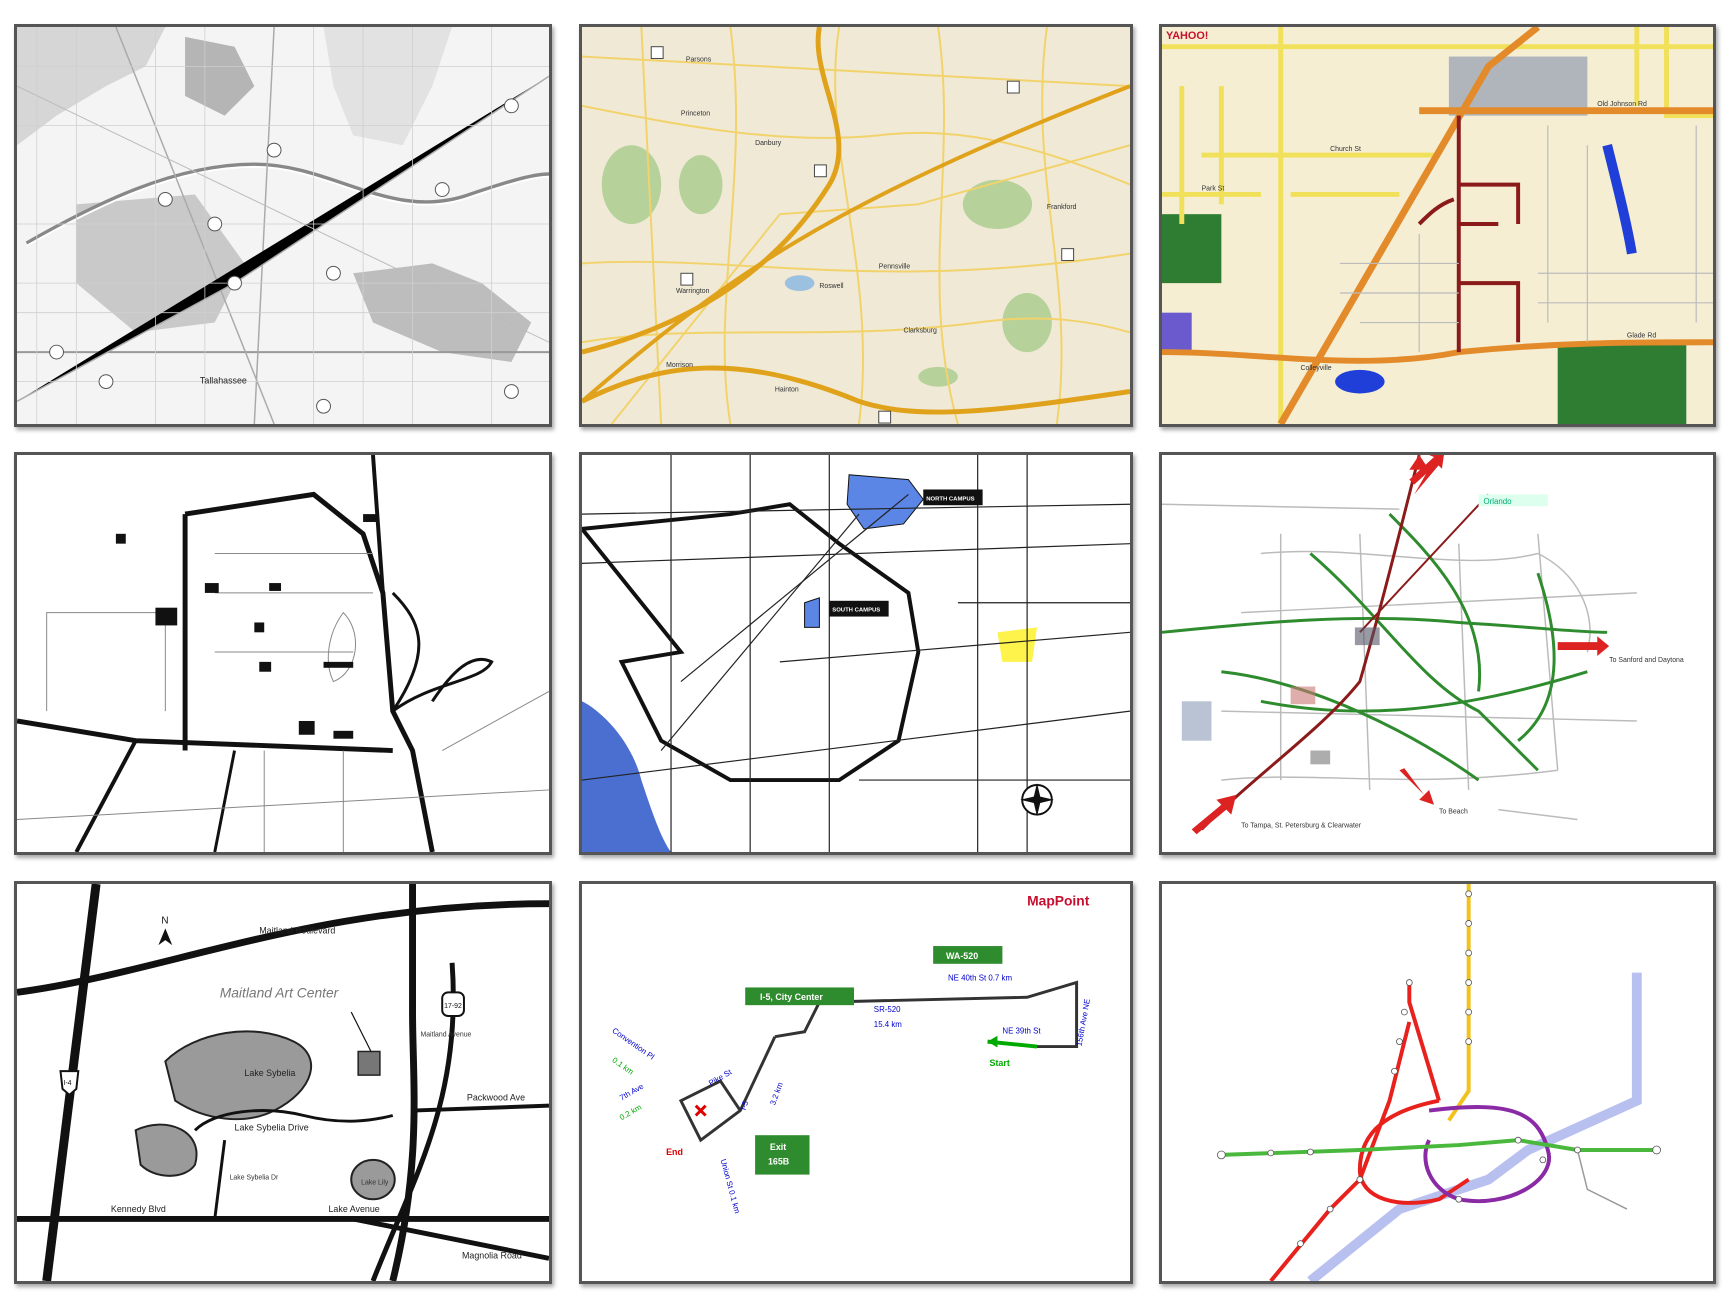  Describe the element at coordinates (445, 1035) in the screenshot. I see `maitland-avenue-label: Maitland Avenue` at that location.